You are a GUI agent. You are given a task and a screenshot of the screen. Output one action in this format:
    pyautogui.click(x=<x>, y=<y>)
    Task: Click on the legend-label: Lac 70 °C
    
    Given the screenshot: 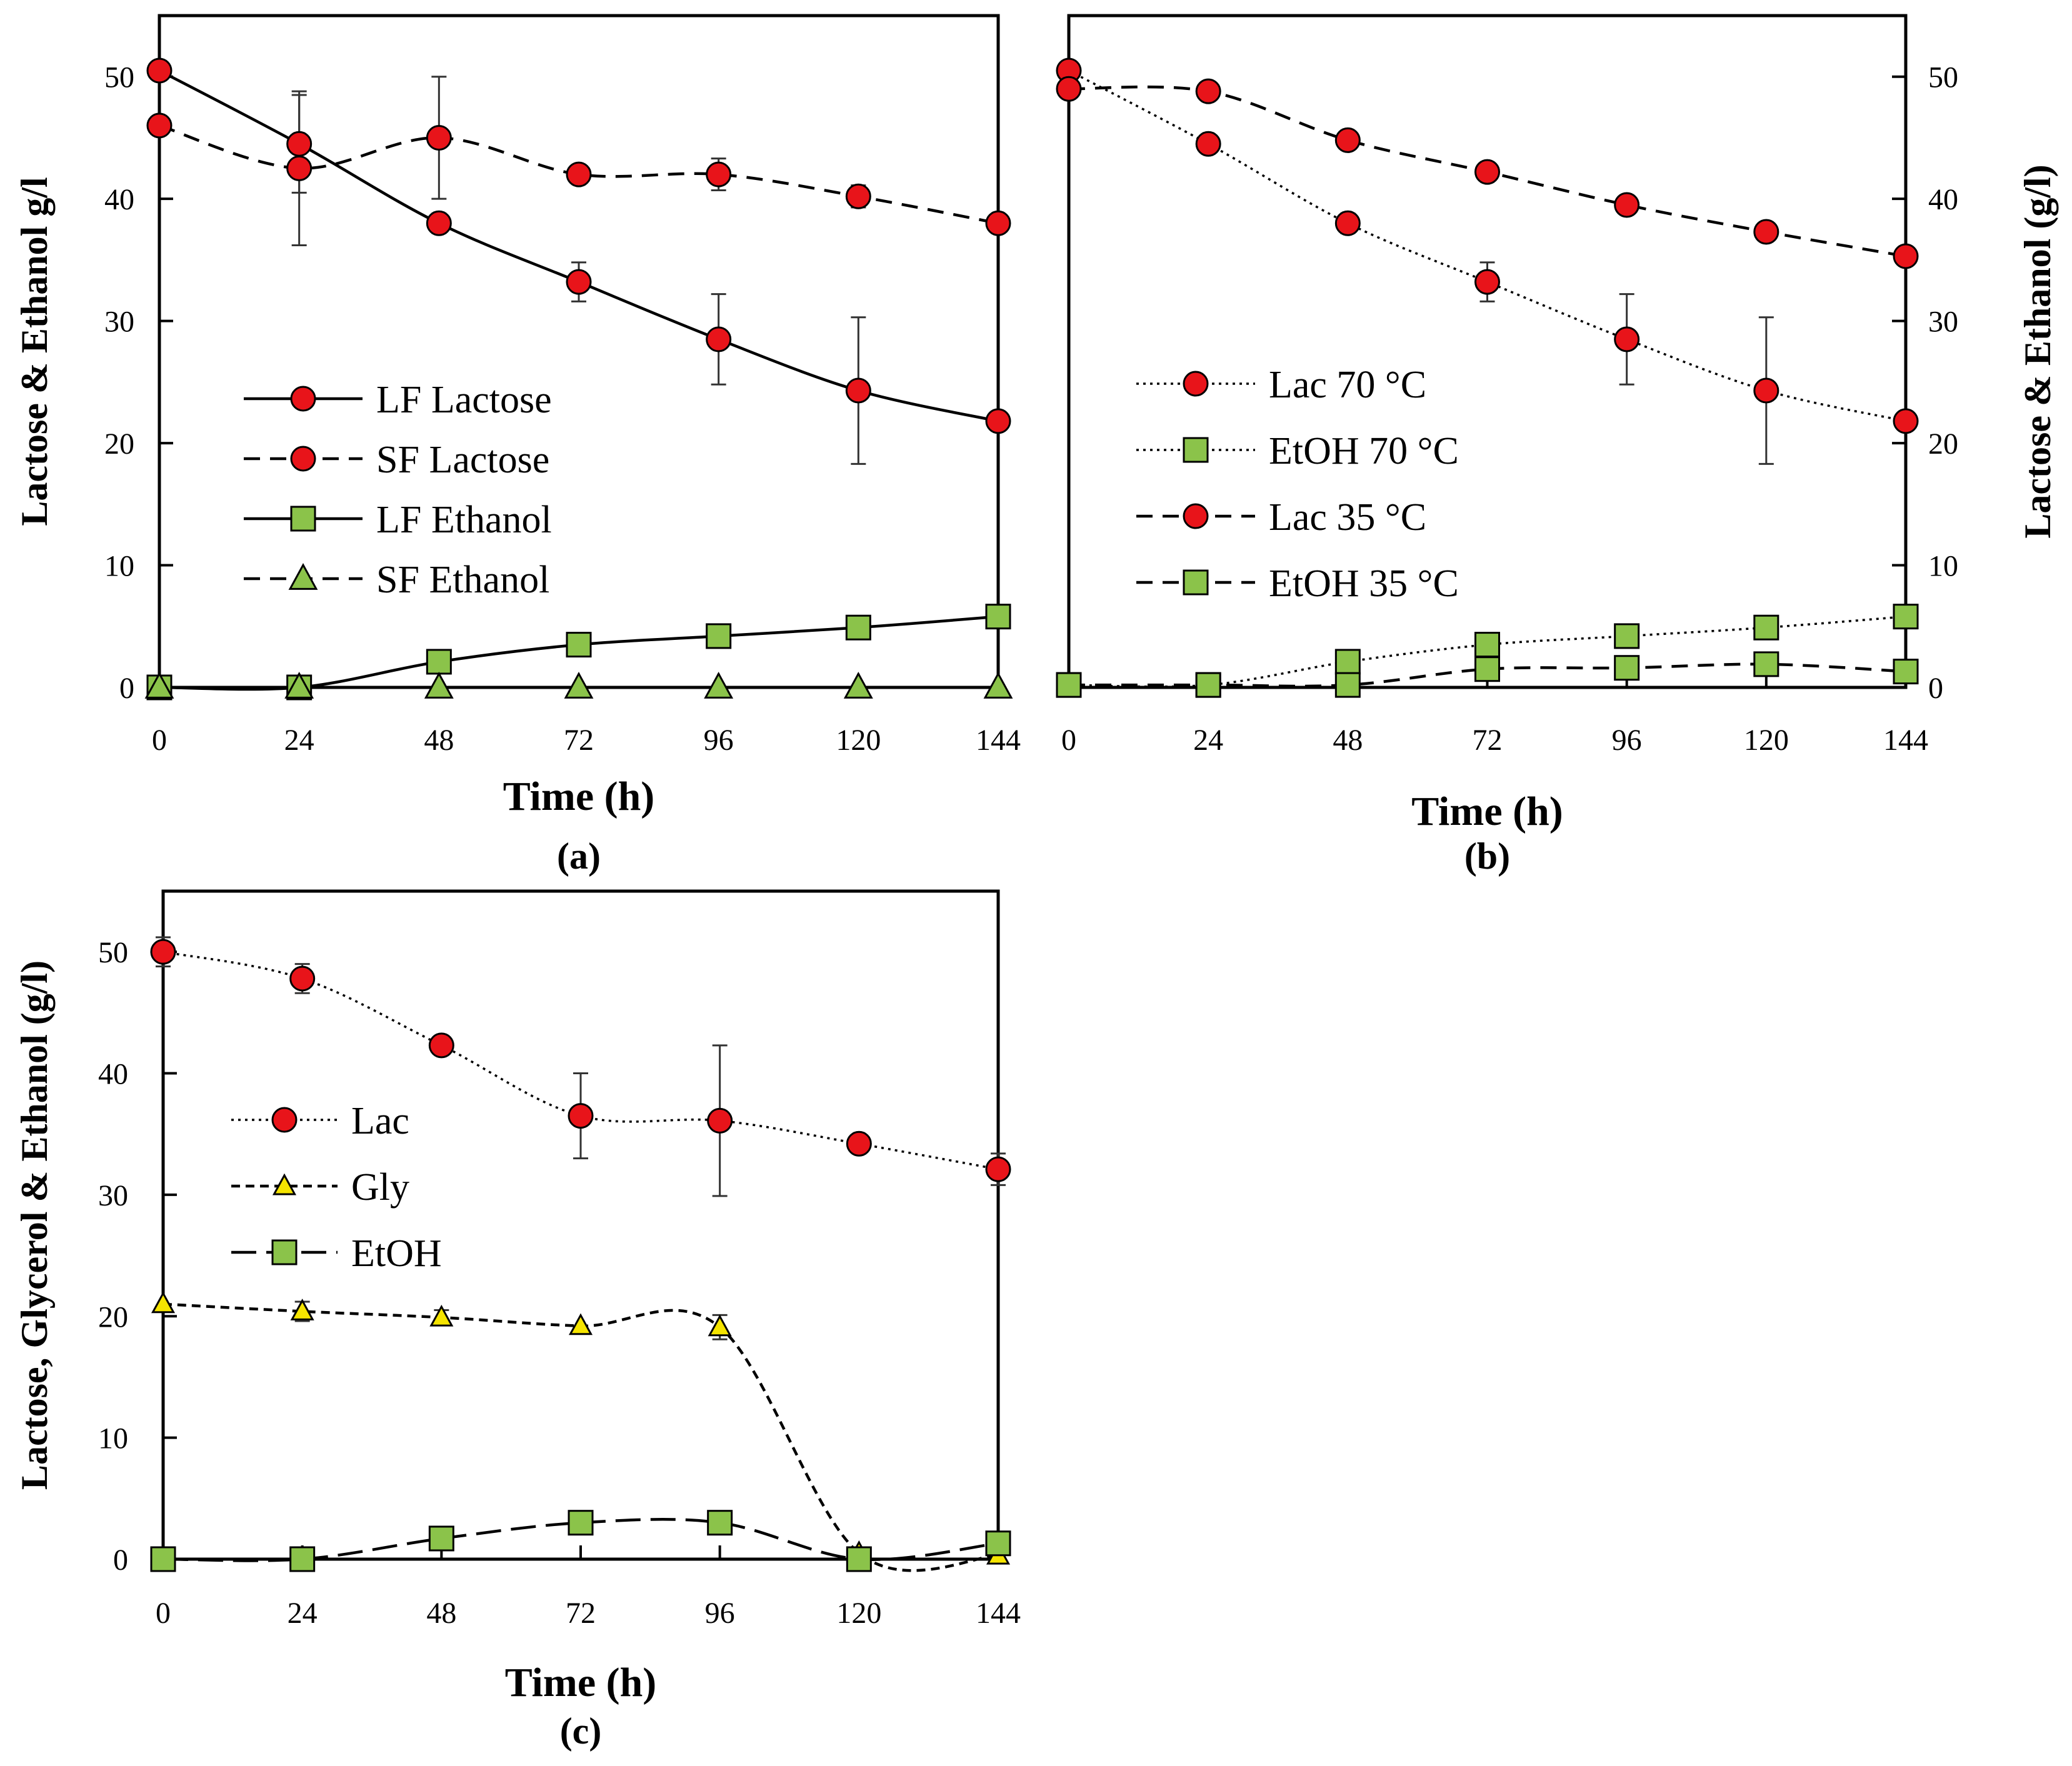 What is the action you would take?
    pyautogui.click(x=1347, y=385)
    